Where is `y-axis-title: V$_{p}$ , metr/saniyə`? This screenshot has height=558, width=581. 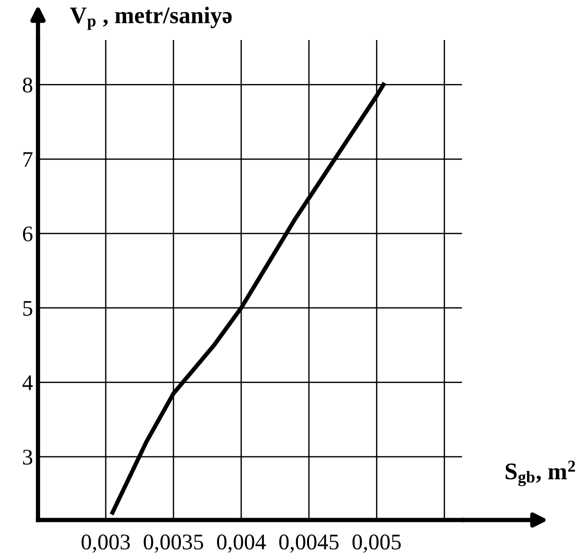
y-axis-title: V$_{p}$ , metr/saniyə is located at coordinates (151, 18).